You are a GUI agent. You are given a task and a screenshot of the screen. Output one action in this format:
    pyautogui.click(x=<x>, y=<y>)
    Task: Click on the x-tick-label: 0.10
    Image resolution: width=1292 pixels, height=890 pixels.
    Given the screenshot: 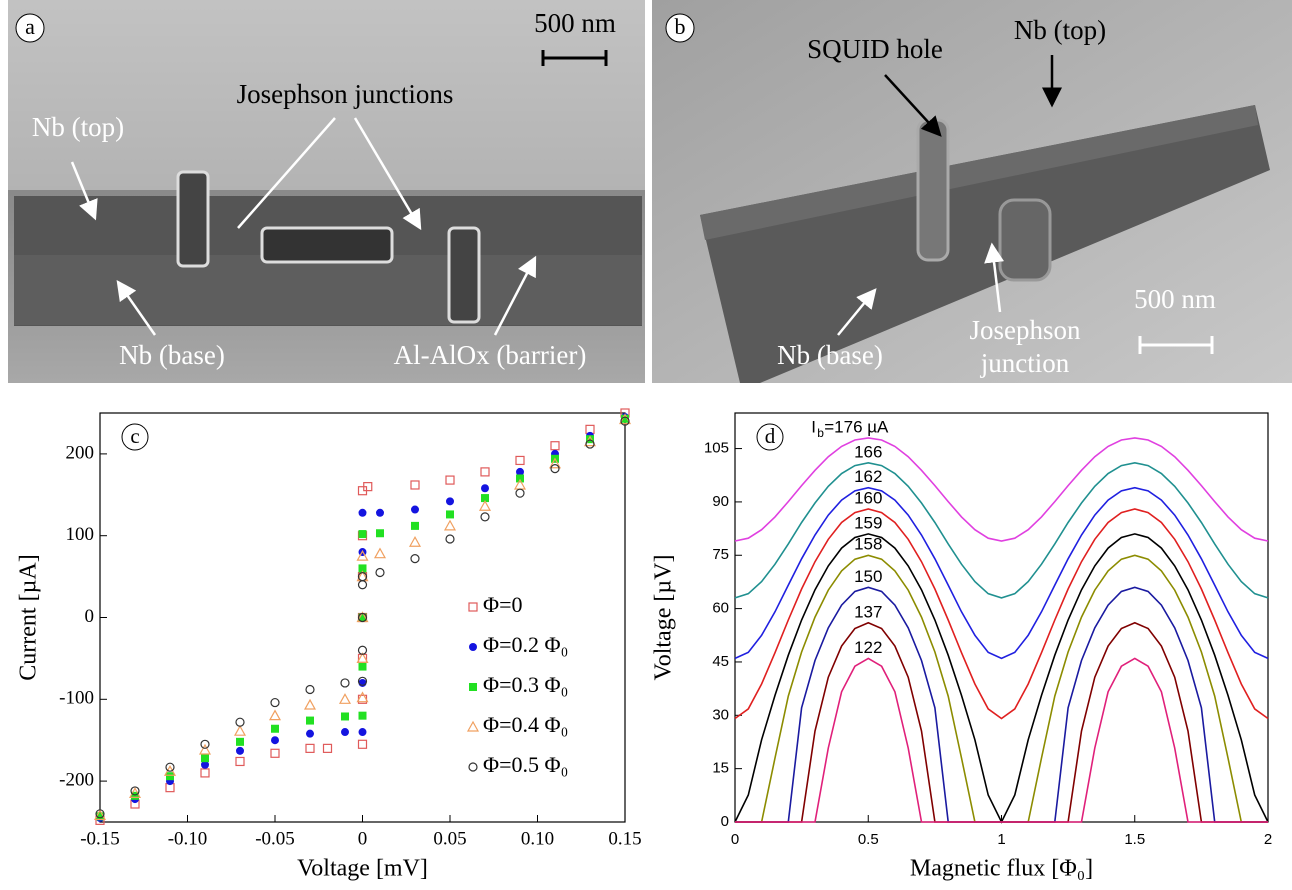 What is the action you would take?
    pyautogui.click(x=537, y=838)
    